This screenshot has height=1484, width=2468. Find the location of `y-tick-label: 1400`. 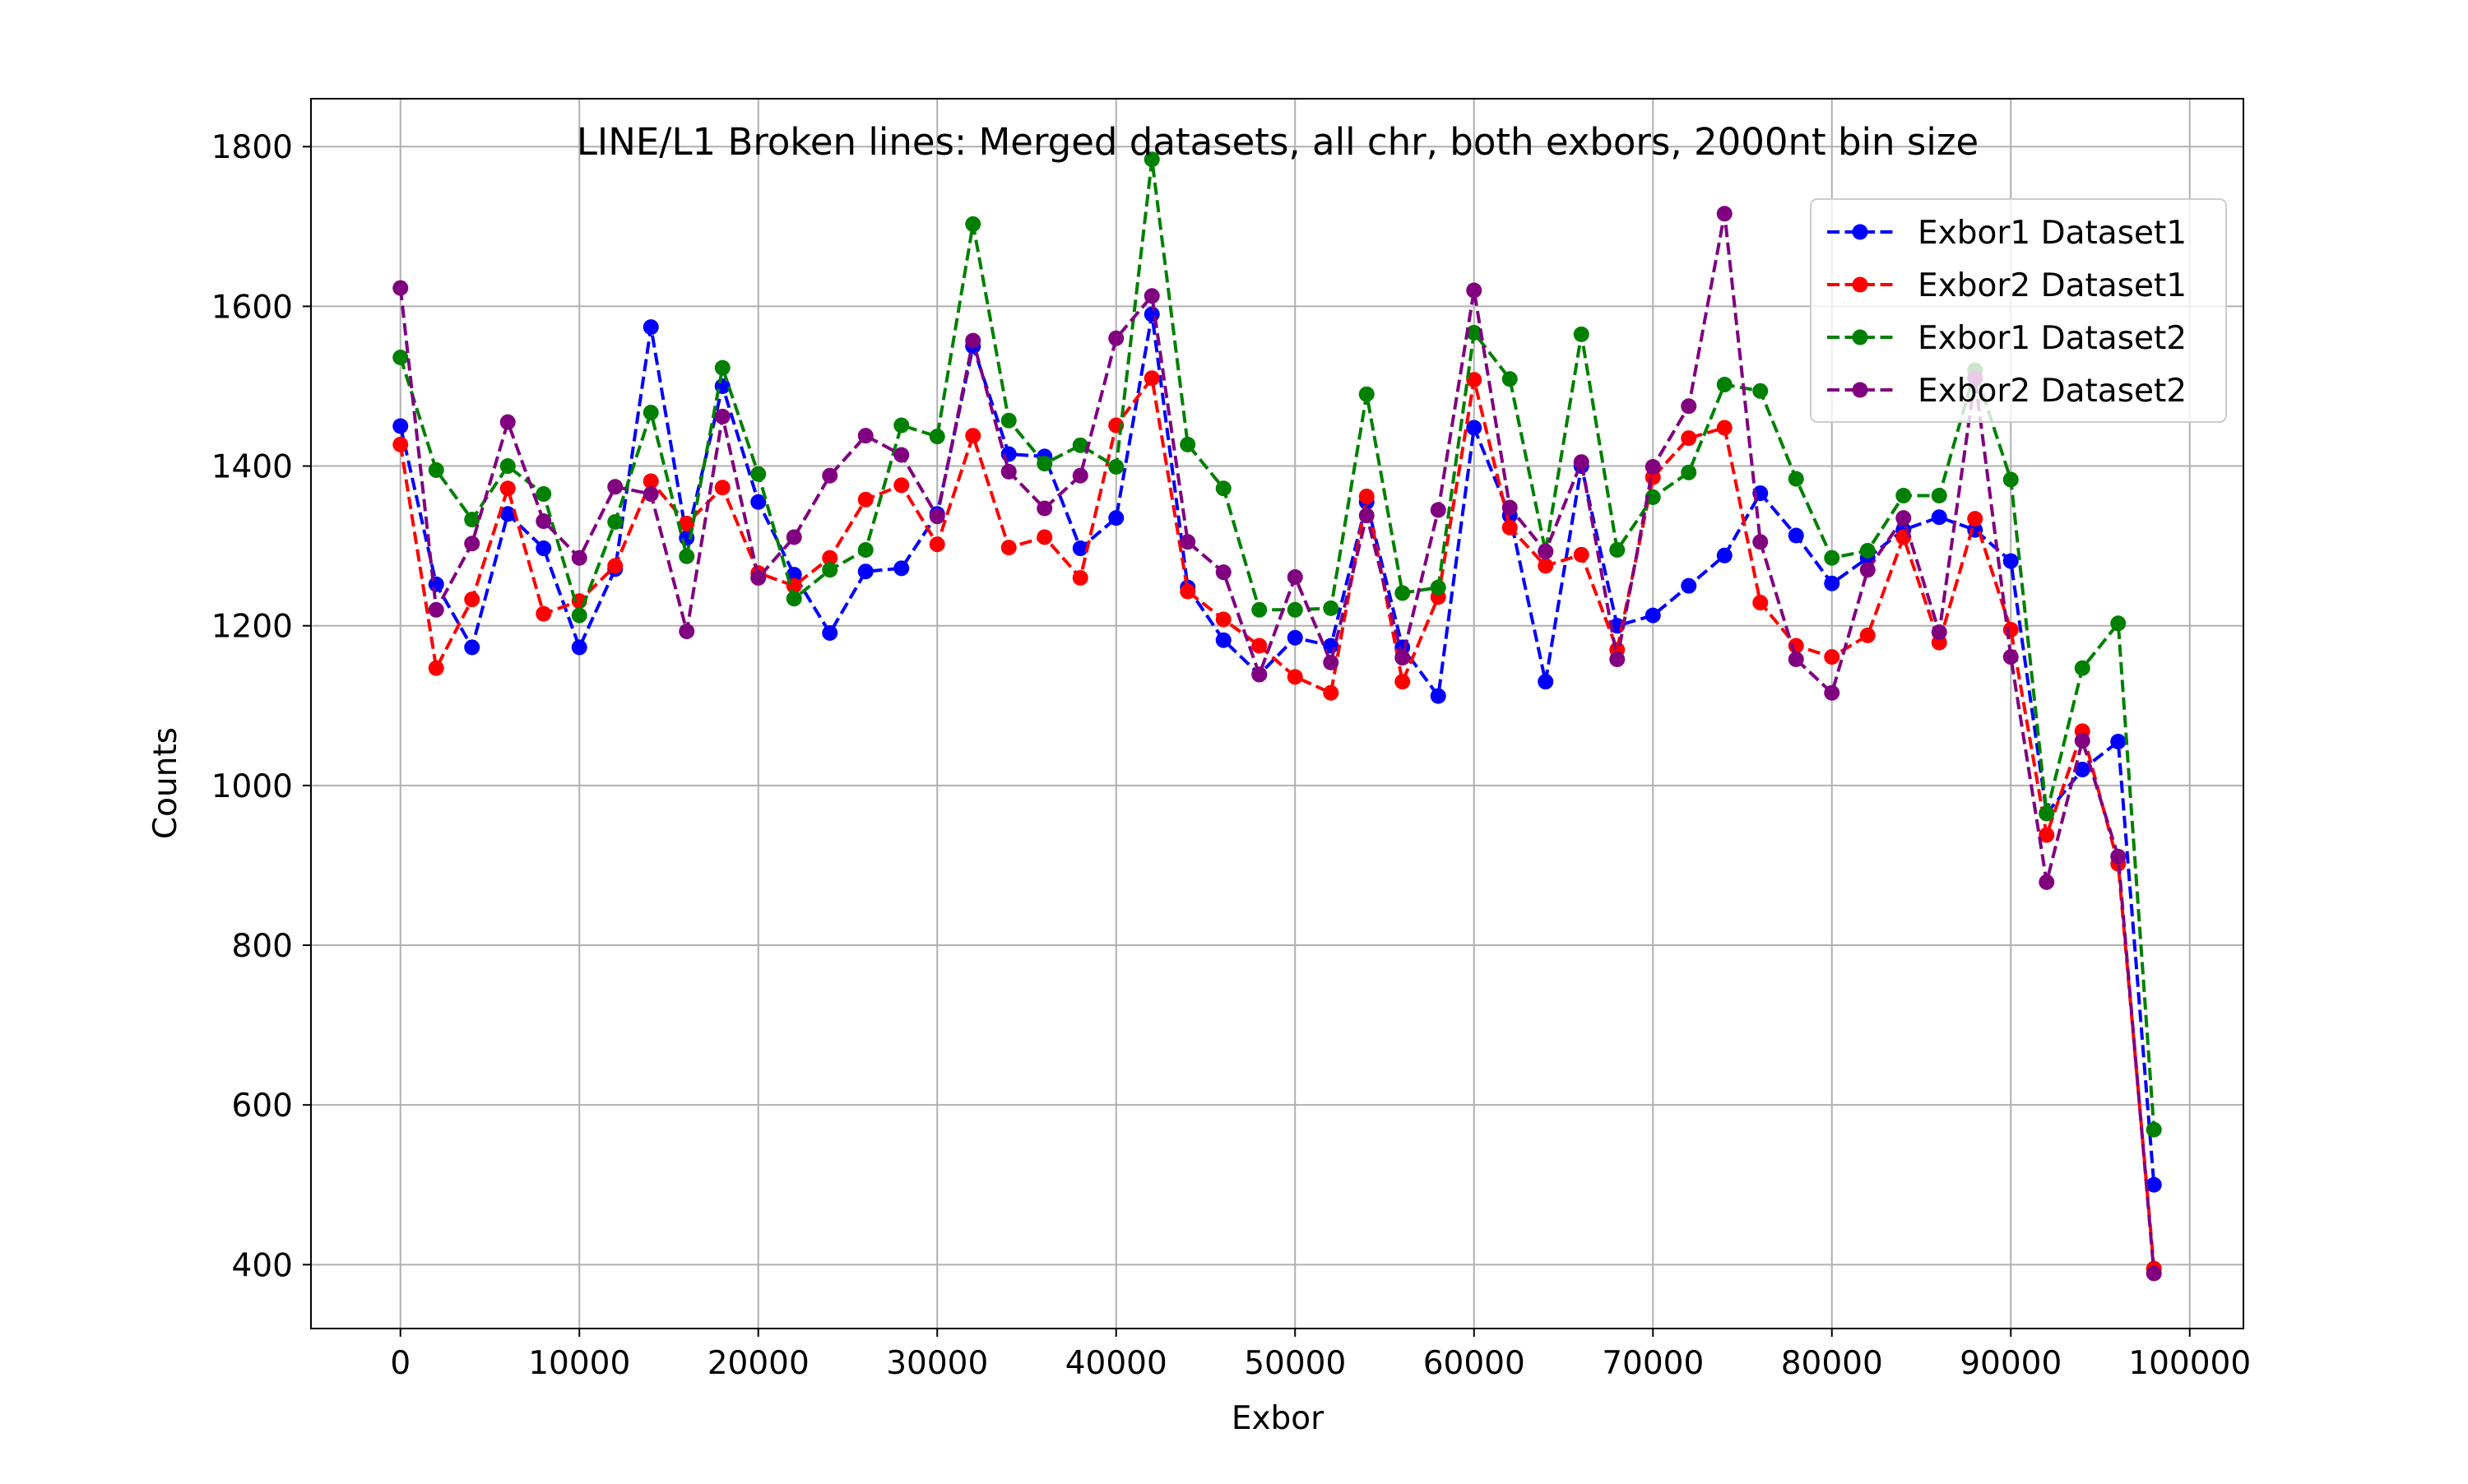

y-tick-label: 1400 is located at coordinates (252, 467).